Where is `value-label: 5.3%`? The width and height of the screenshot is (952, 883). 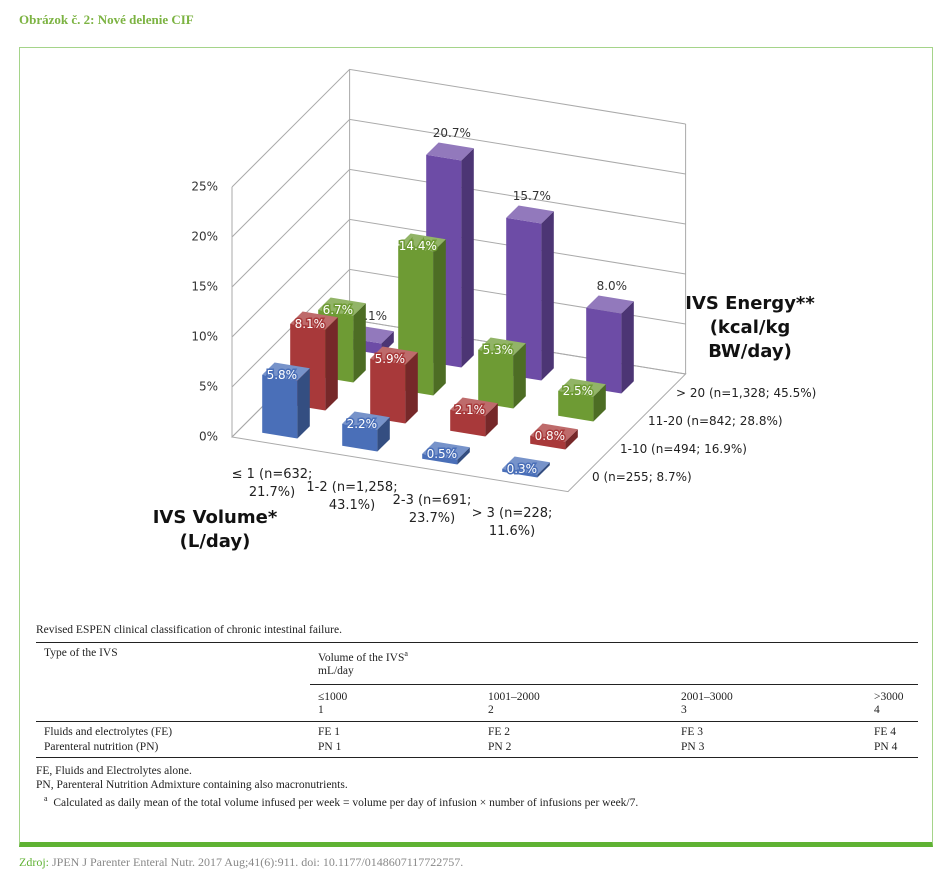 value-label: 5.3% is located at coordinates (498, 350).